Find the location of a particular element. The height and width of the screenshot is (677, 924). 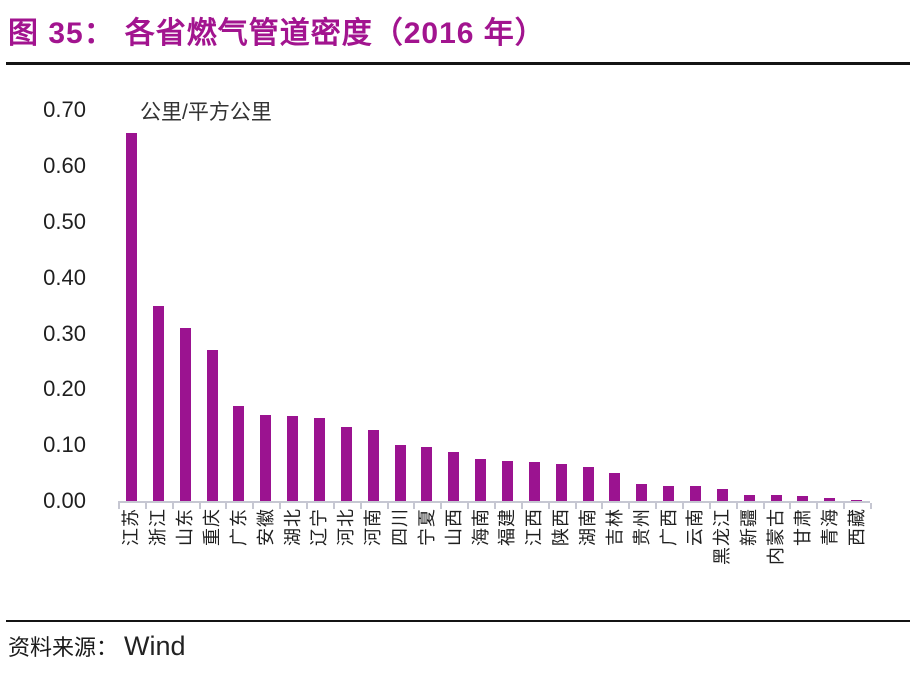

x-axis-label-江苏: 江苏 is located at coordinates (131, 527).